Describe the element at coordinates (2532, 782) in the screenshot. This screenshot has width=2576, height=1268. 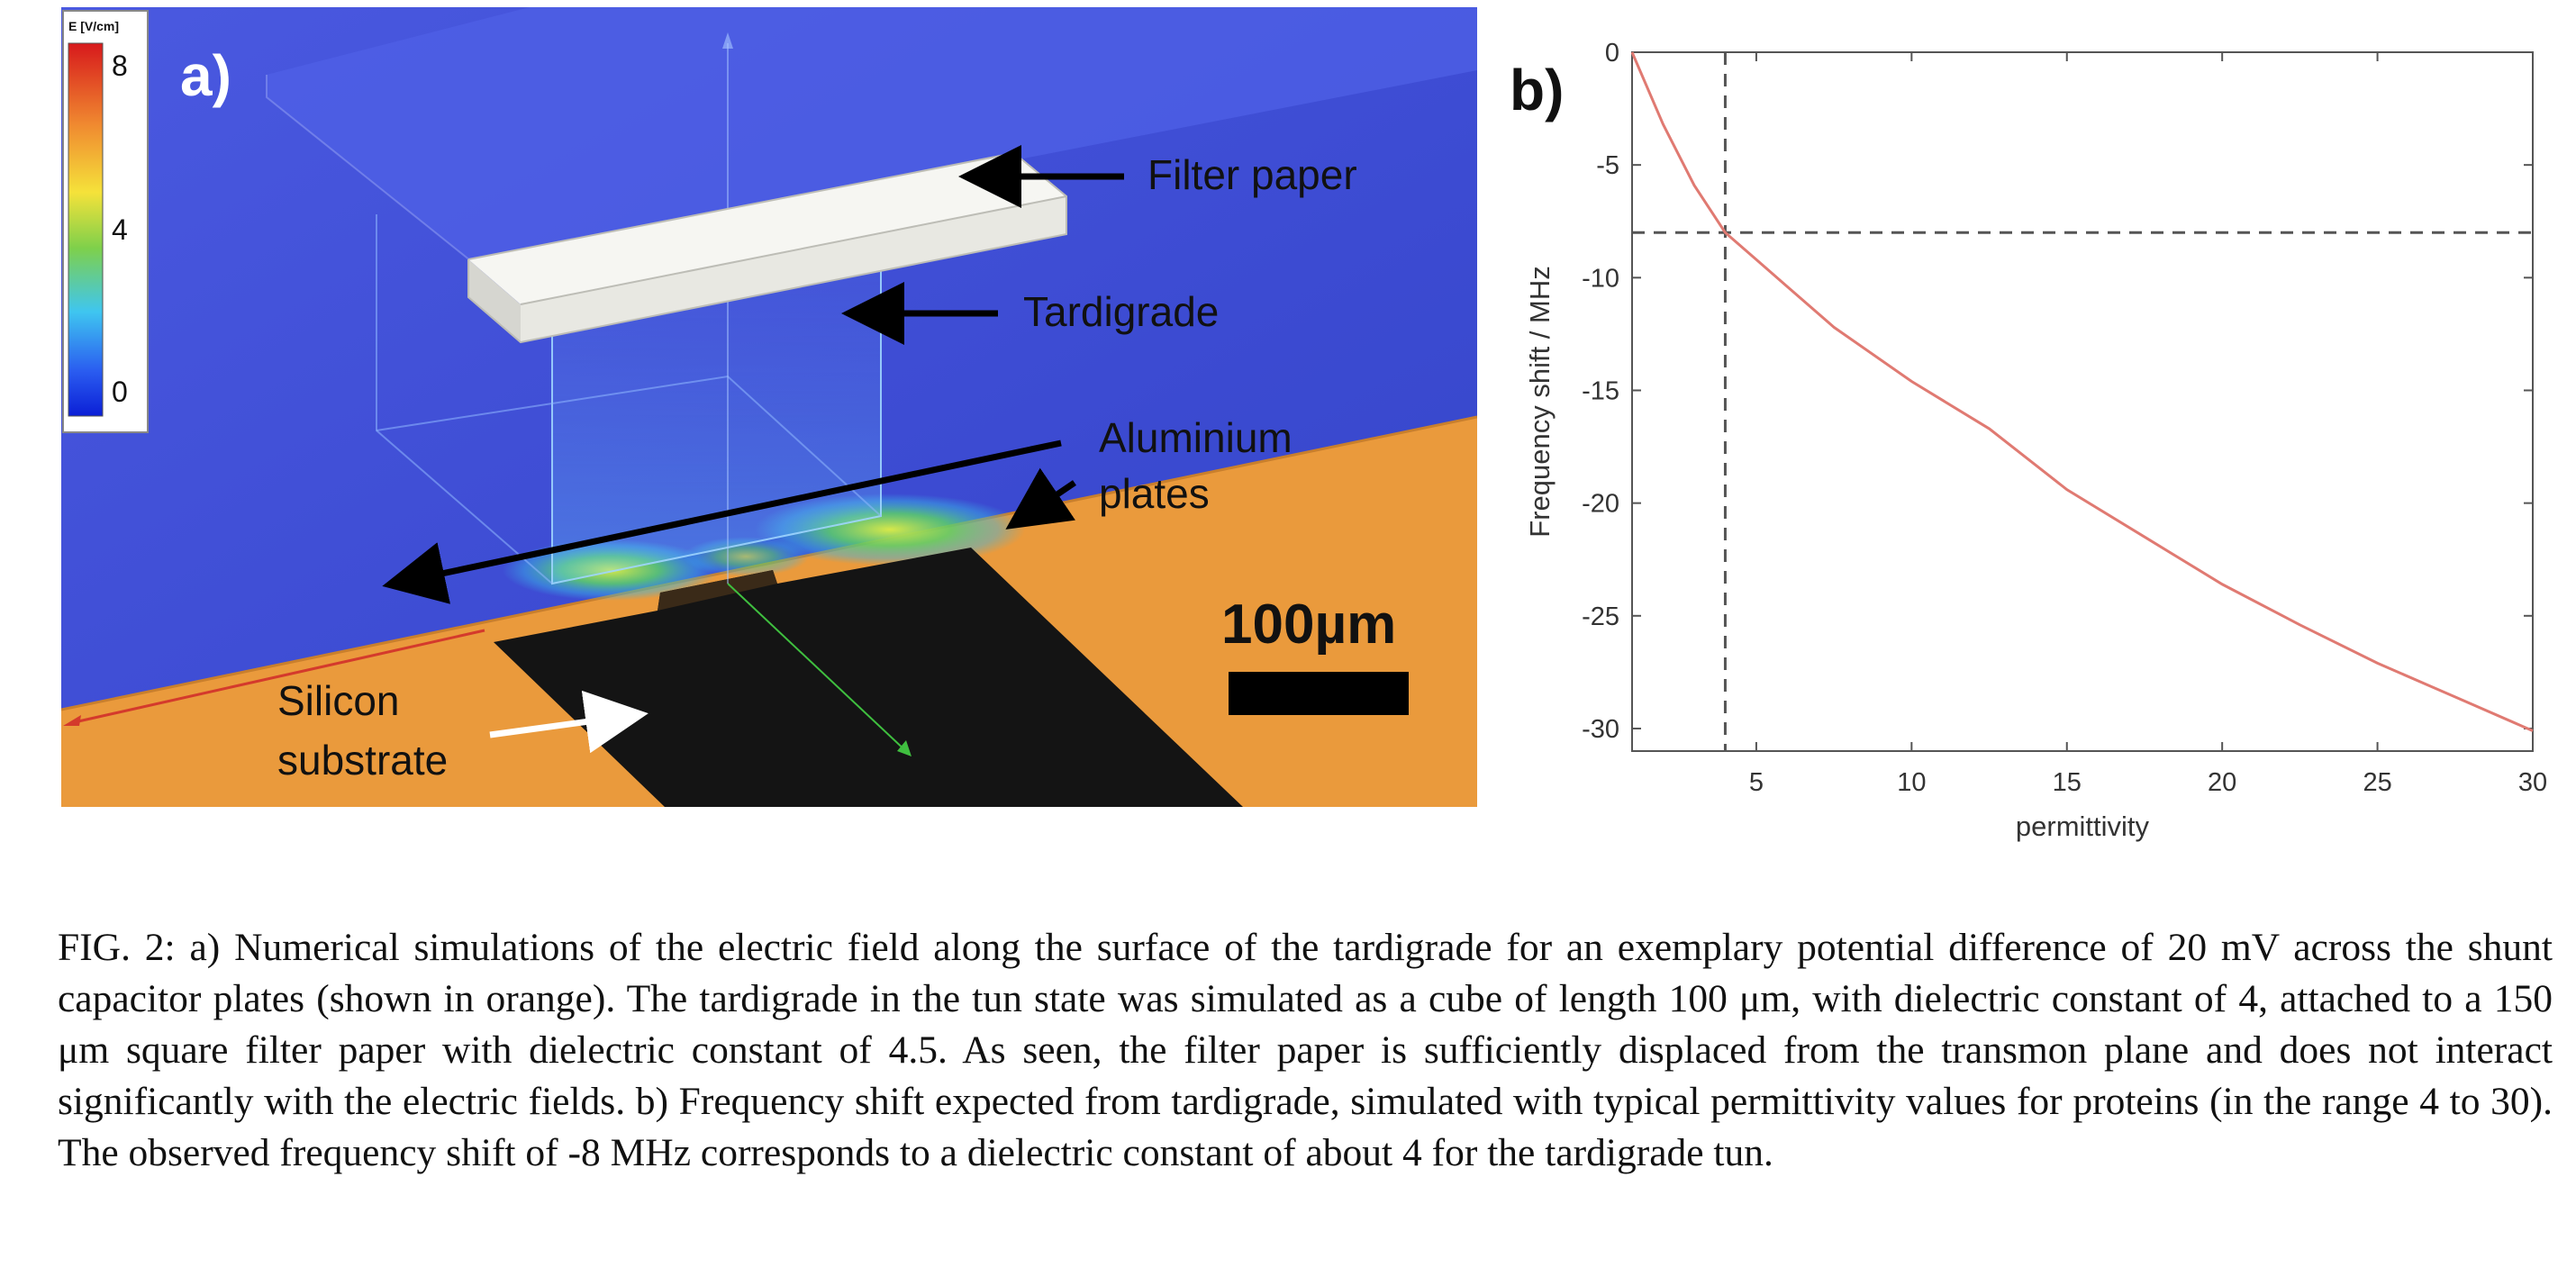
I see `x-tick-label: 30` at that location.